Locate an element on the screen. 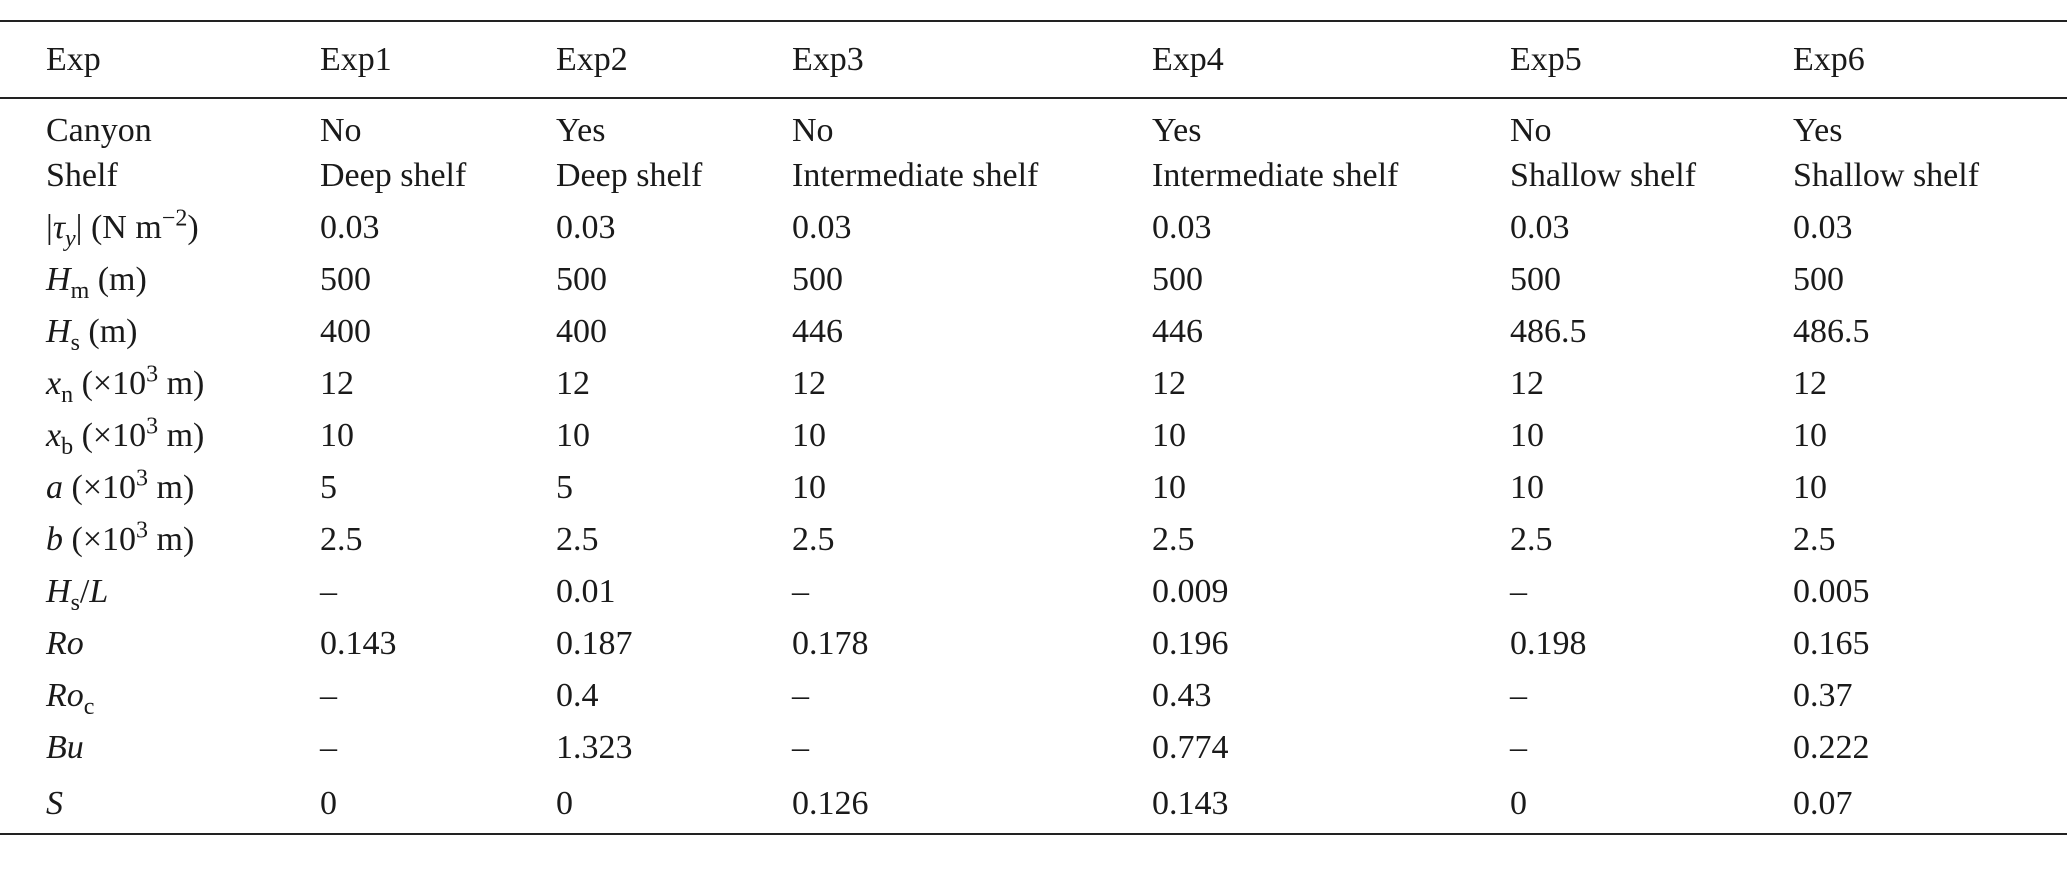 This screenshot has width=2067, height=878. row-label: xn (×103 m) is located at coordinates (125, 384).